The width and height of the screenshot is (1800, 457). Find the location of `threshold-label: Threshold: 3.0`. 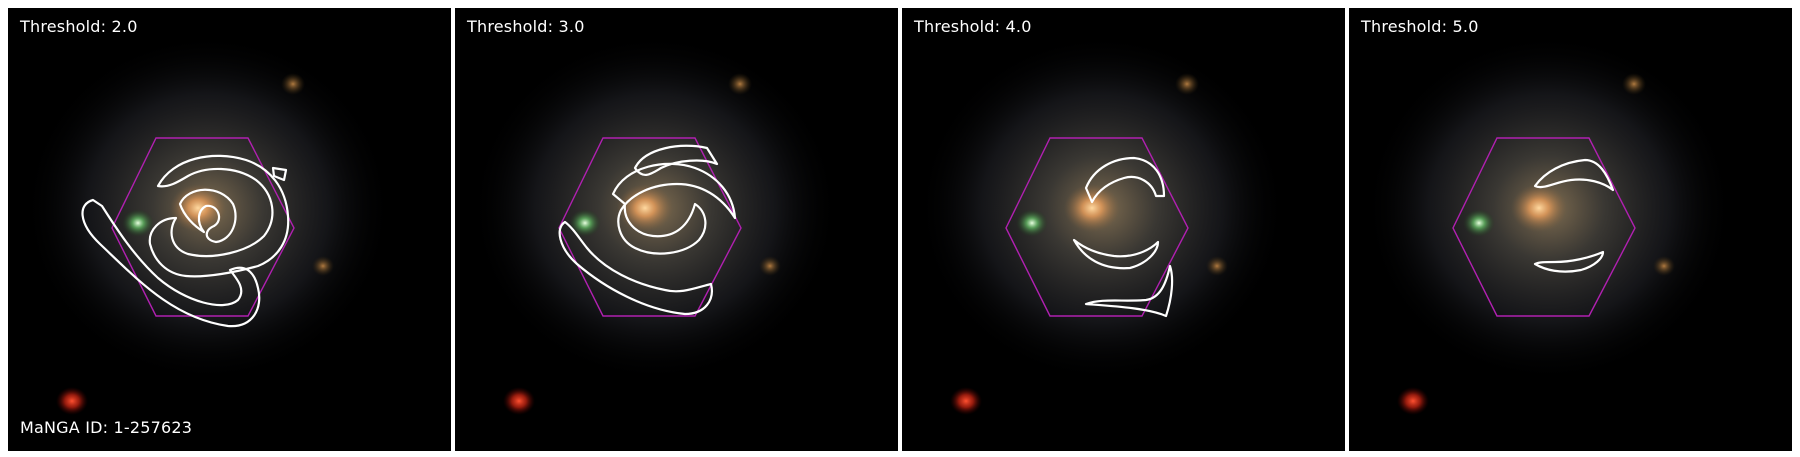

threshold-label: Threshold: 3.0 is located at coordinates (526, 26).